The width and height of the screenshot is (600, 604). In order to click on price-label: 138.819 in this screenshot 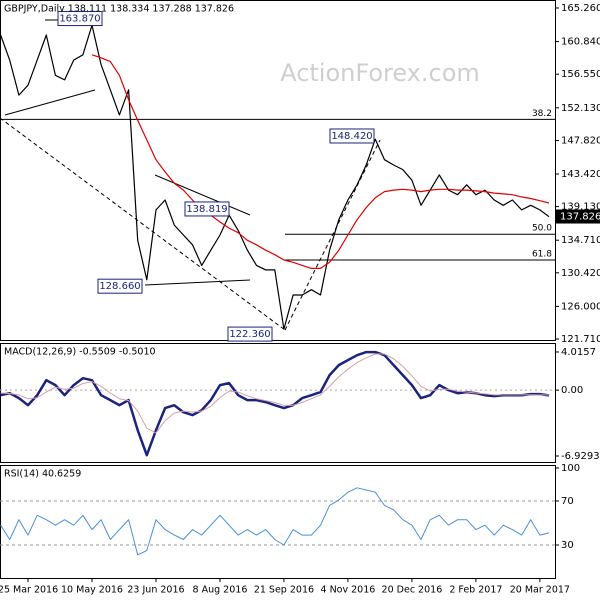, I will do `click(206, 209)`.